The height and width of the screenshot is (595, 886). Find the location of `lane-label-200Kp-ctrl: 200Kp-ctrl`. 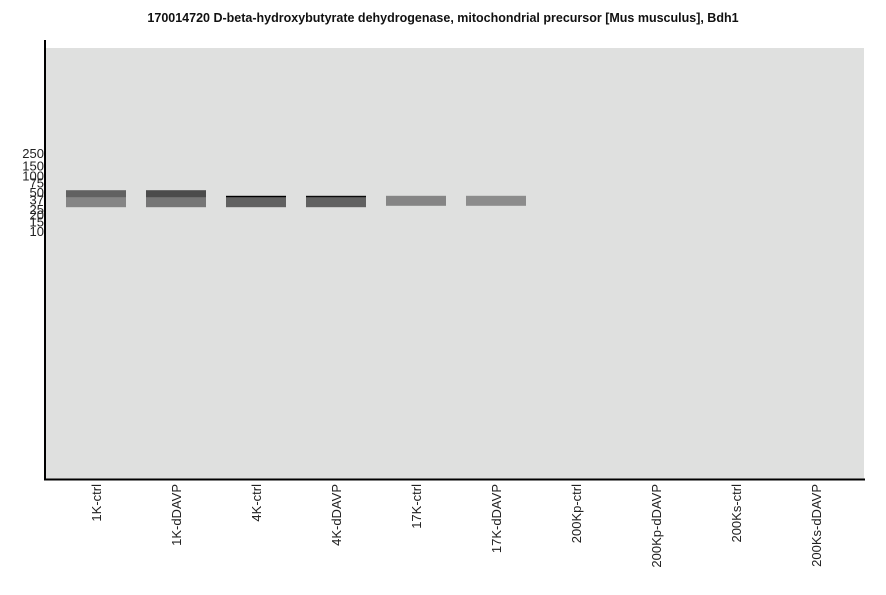

lane-label-200Kp-ctrl: 200Kp-ctrl is located at coordinates (576, 513).